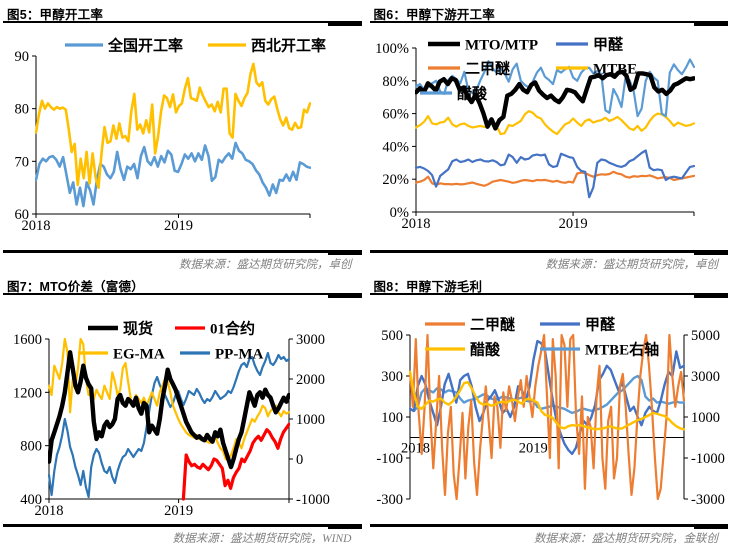  Describe the element at coordinates (31, 500) in the screenshot. I see `svg-text: 400` at that location.